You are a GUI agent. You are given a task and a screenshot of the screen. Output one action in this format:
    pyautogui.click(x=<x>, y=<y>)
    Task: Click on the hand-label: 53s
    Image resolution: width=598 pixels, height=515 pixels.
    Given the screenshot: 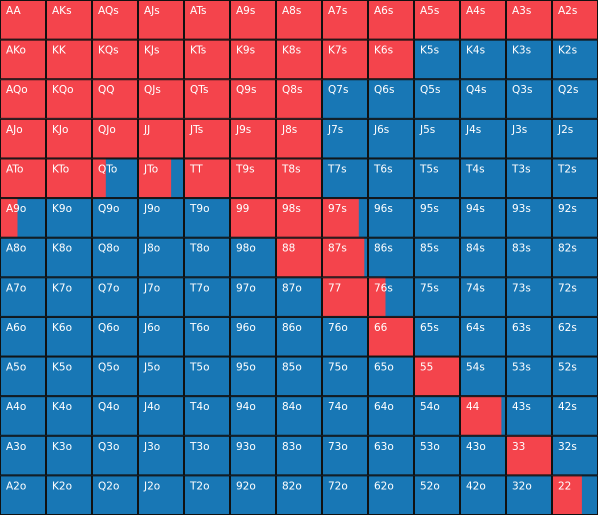 What is the action you would take?
    pyautogui.click(x=521, y=368)
    